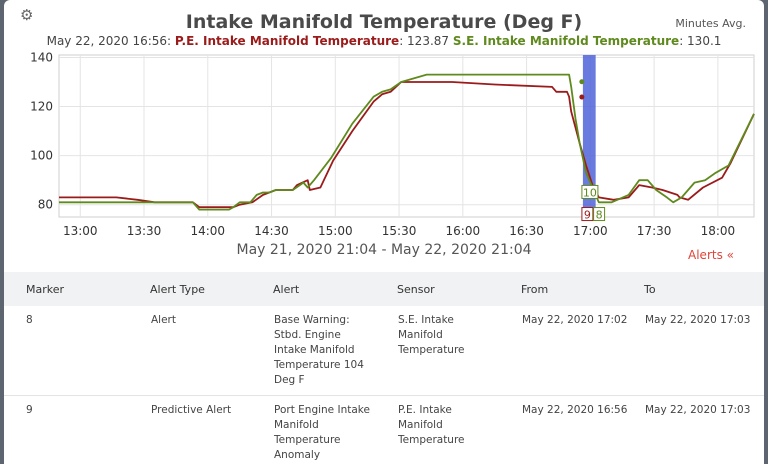 This screenshot has width=768, height=464. What do you see at coordinates (191, 409) in the screenshot?
I see `cell-alert-type: Predictive Alert` at bounding box center [191, 409].